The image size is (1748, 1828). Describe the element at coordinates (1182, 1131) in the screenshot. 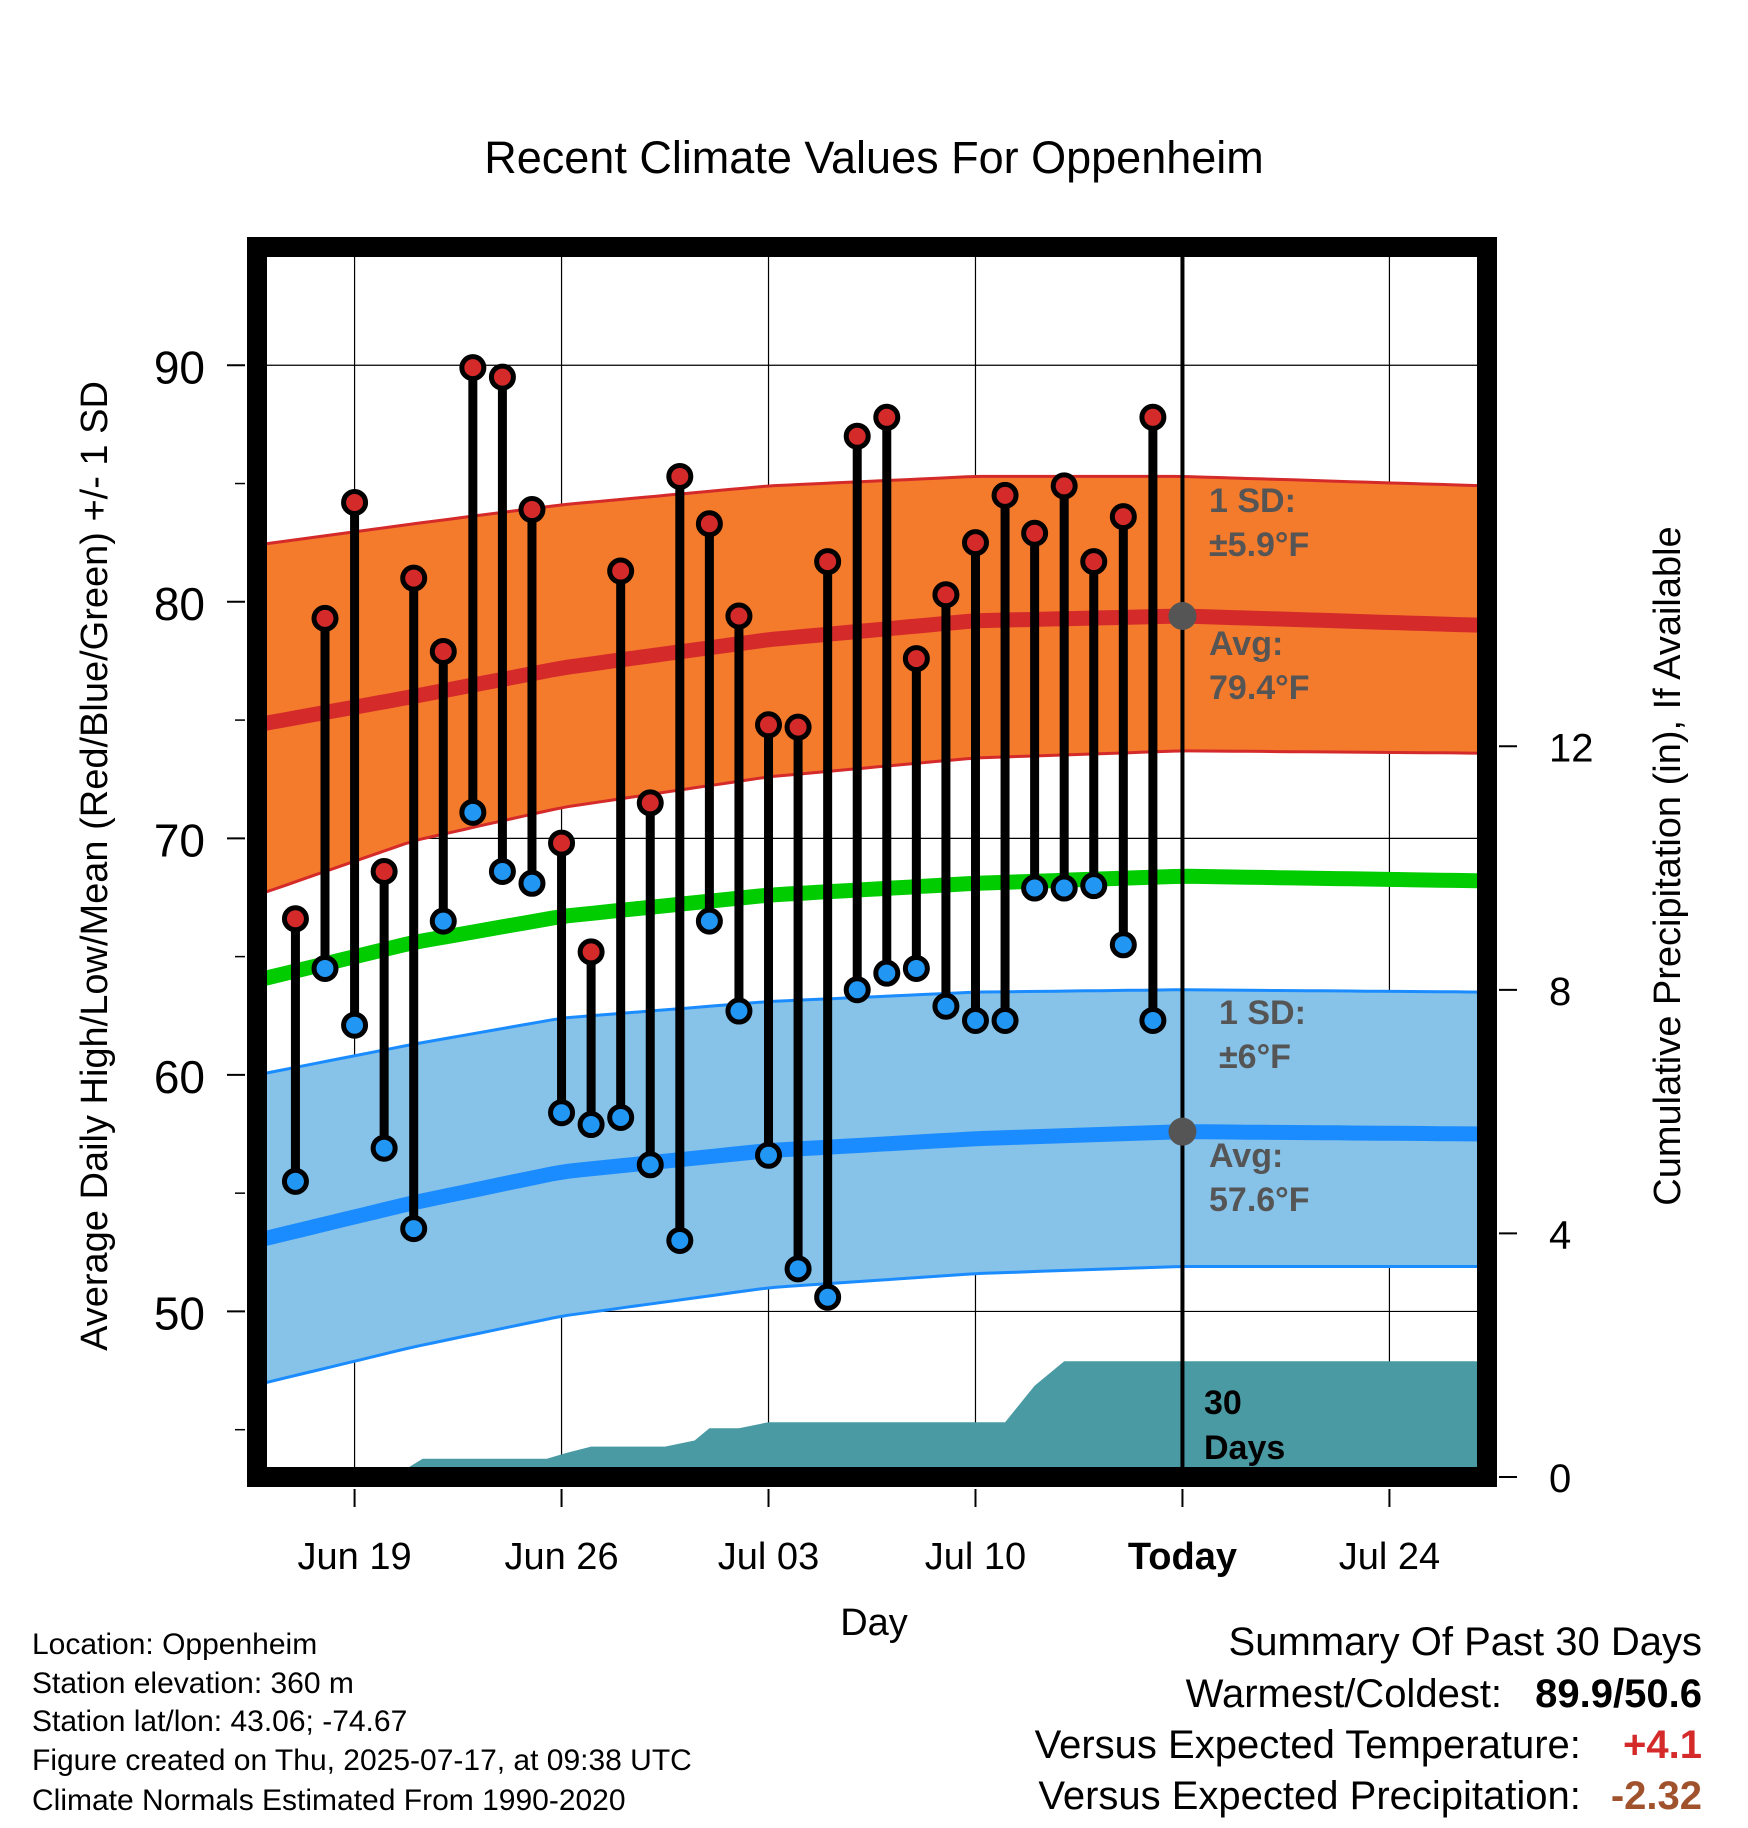

I see `today-low-avg-marker` at that location.